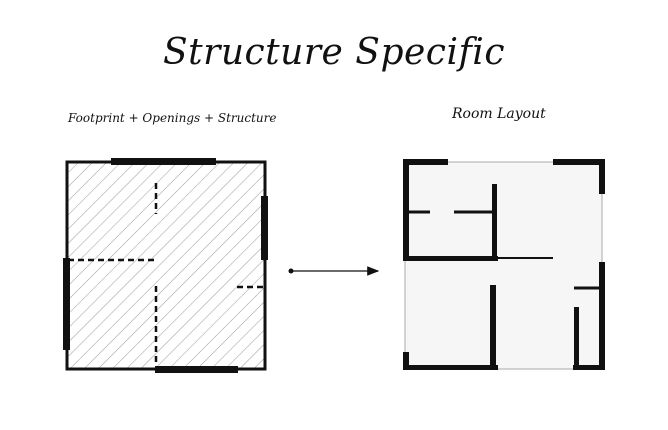 This screenshot has height=430, width=668. What do you see at coordinates (406, 361) in the screenshot?
I see `wall-bottom-left` at bounding box center [406, 361].